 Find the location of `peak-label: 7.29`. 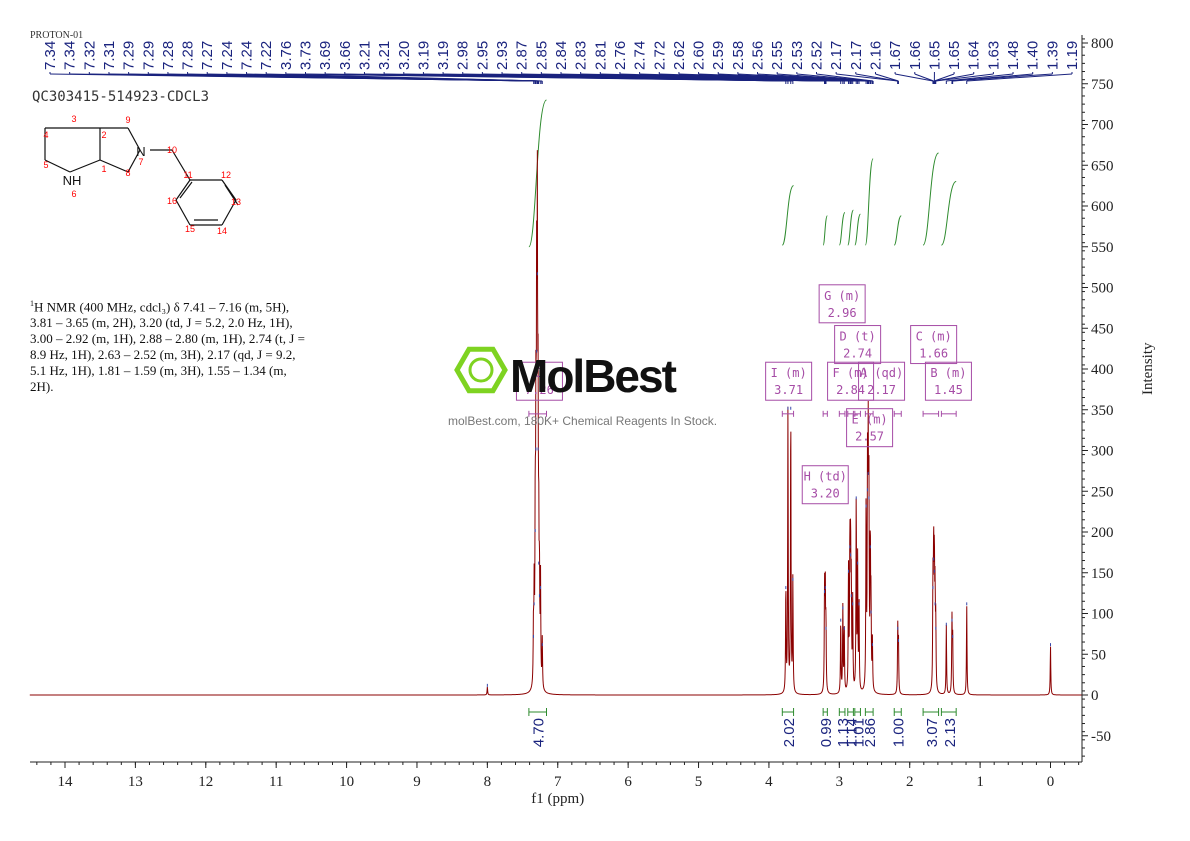

peak-label: 7.29 is located at coordinates (129, 55).